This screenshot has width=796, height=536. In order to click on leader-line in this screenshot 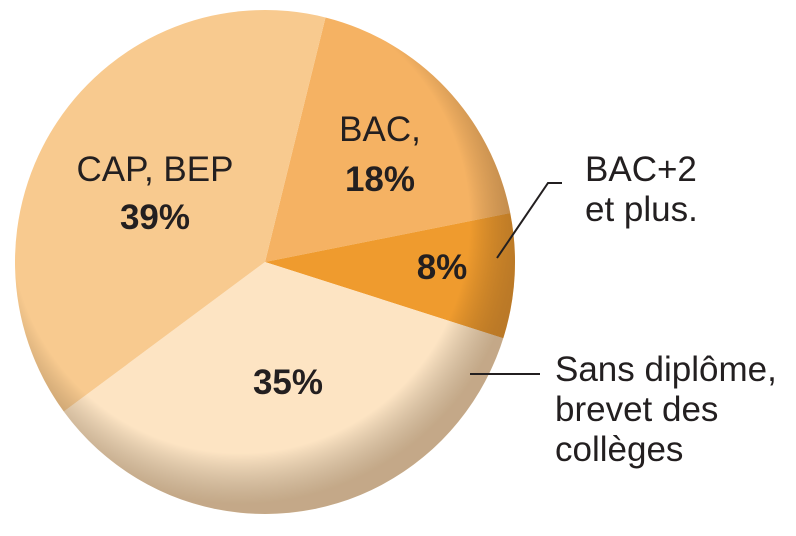, I will do `click(529, 220)`.